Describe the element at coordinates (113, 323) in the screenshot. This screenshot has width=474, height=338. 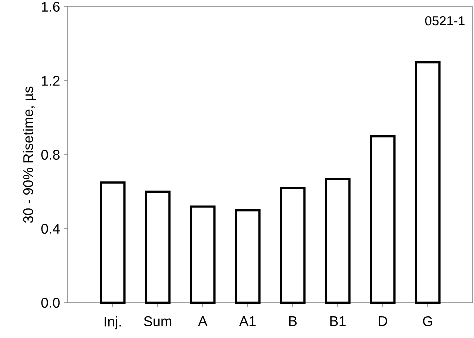
I see `x-tick-label: Inj.` at that location.